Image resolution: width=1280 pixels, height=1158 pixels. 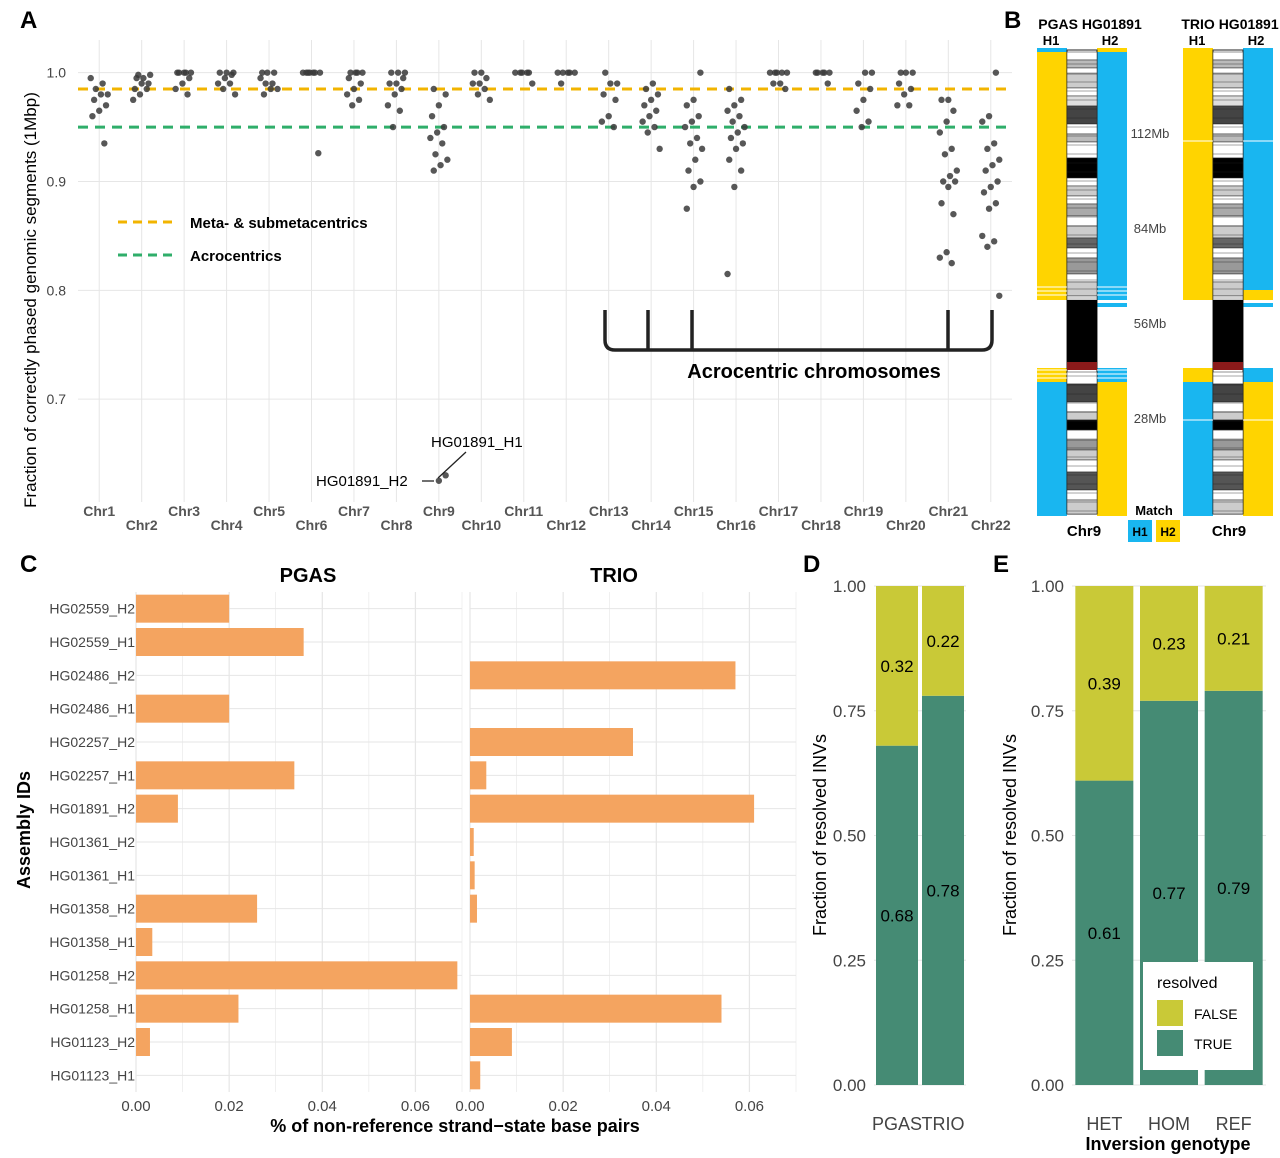 I want to click on data-label-false: 0.23, so click(x=1168, y=643).